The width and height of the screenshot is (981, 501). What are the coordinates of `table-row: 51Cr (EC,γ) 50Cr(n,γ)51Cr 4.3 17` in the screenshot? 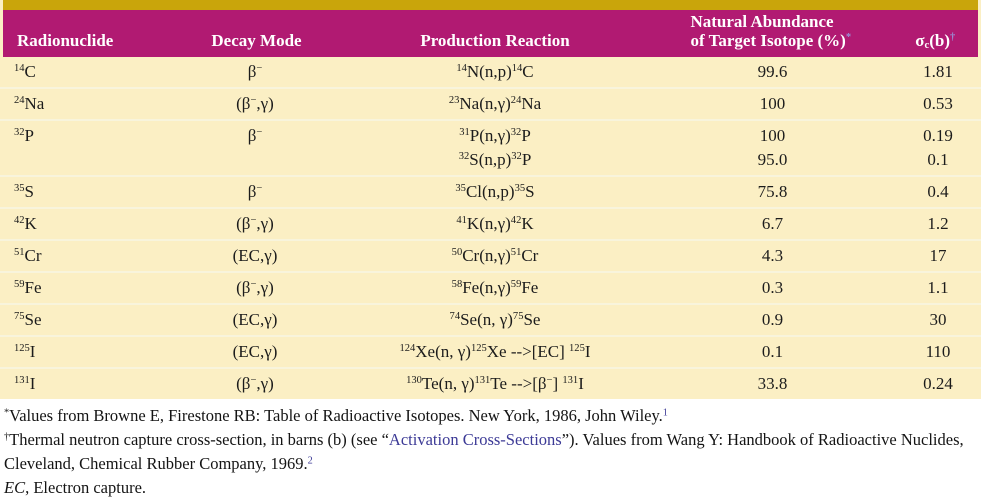 It's located at (490, 257).